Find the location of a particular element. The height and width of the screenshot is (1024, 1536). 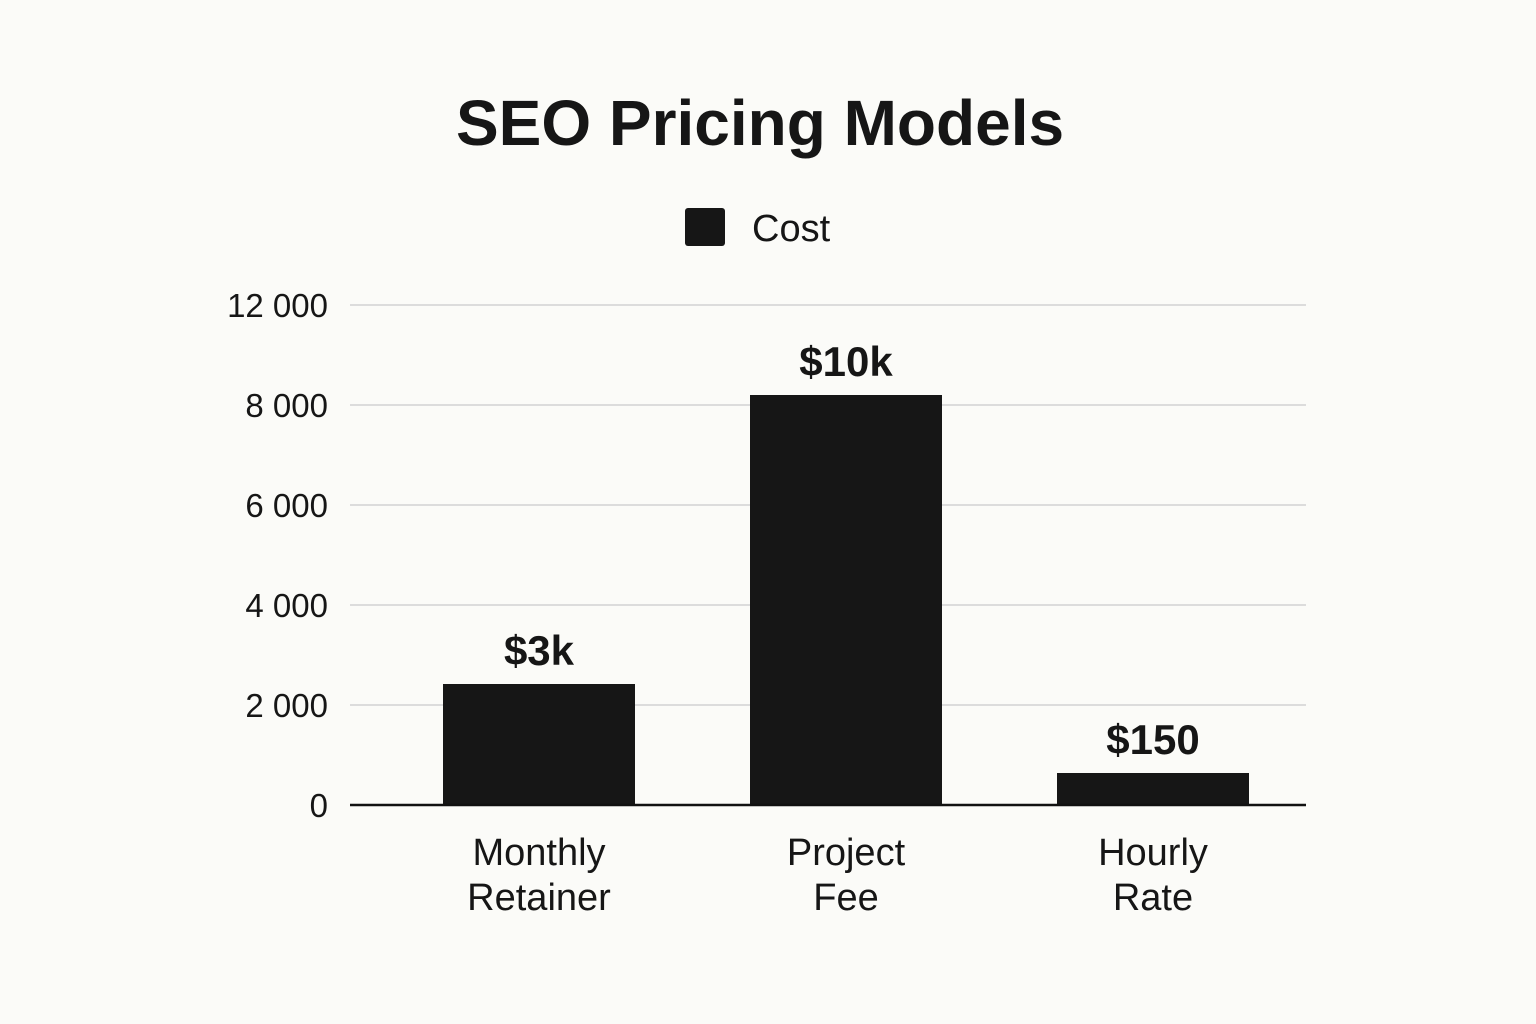

chart-title: SEO Pricing Models is located at coordinates (760, 123).